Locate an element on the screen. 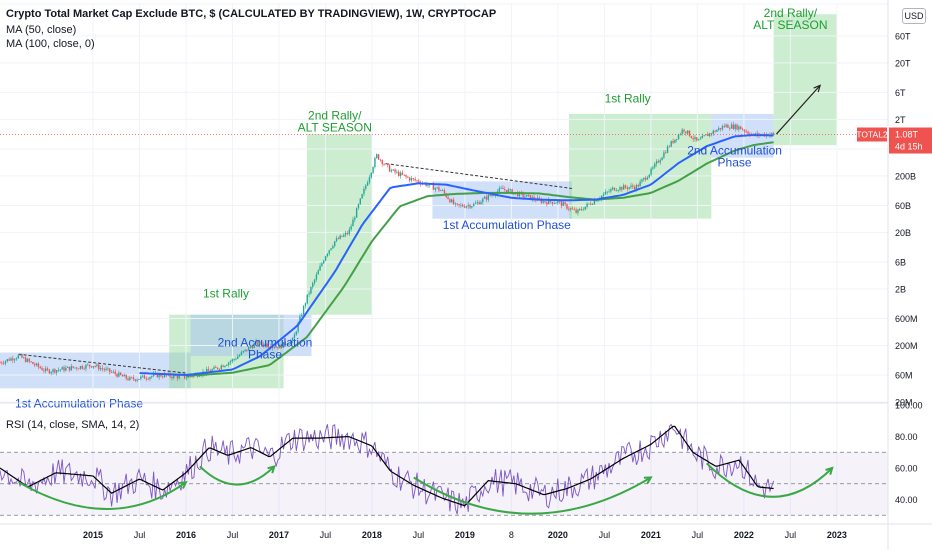 This screenshot has height=550, width=932. legend-ma50: MA (50, close) is located at coordinates (41, 30).